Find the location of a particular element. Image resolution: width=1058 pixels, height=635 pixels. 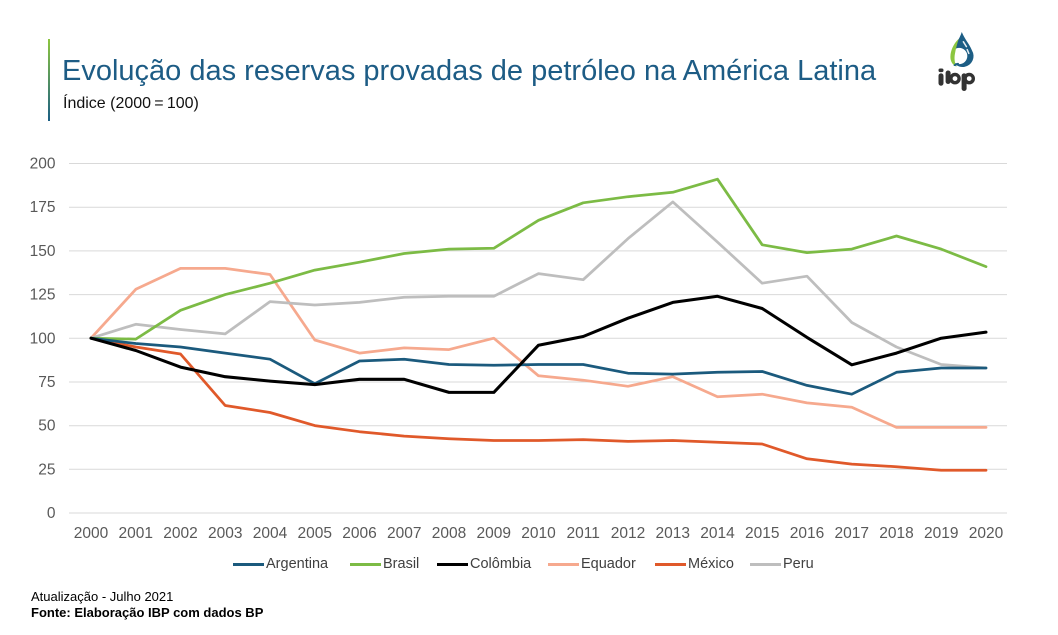

svg-text: 2000 is located at coordinates (91, 533).